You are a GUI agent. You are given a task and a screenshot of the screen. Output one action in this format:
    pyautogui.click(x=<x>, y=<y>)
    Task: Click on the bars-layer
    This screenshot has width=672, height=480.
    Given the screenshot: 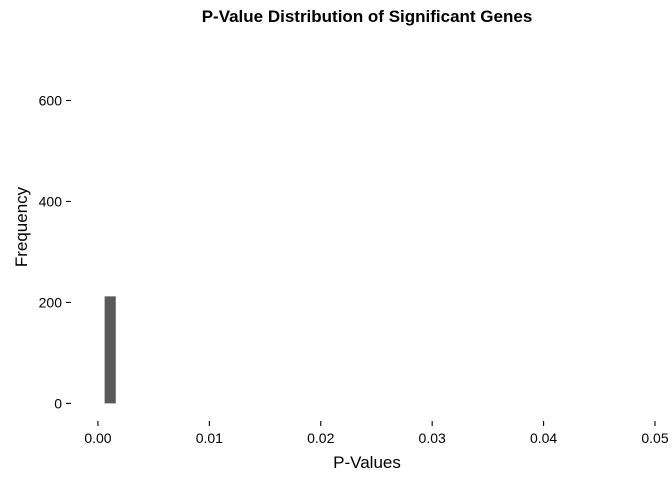 What is the action you would take?
    pyautogui.click(x=110, y=350)
    